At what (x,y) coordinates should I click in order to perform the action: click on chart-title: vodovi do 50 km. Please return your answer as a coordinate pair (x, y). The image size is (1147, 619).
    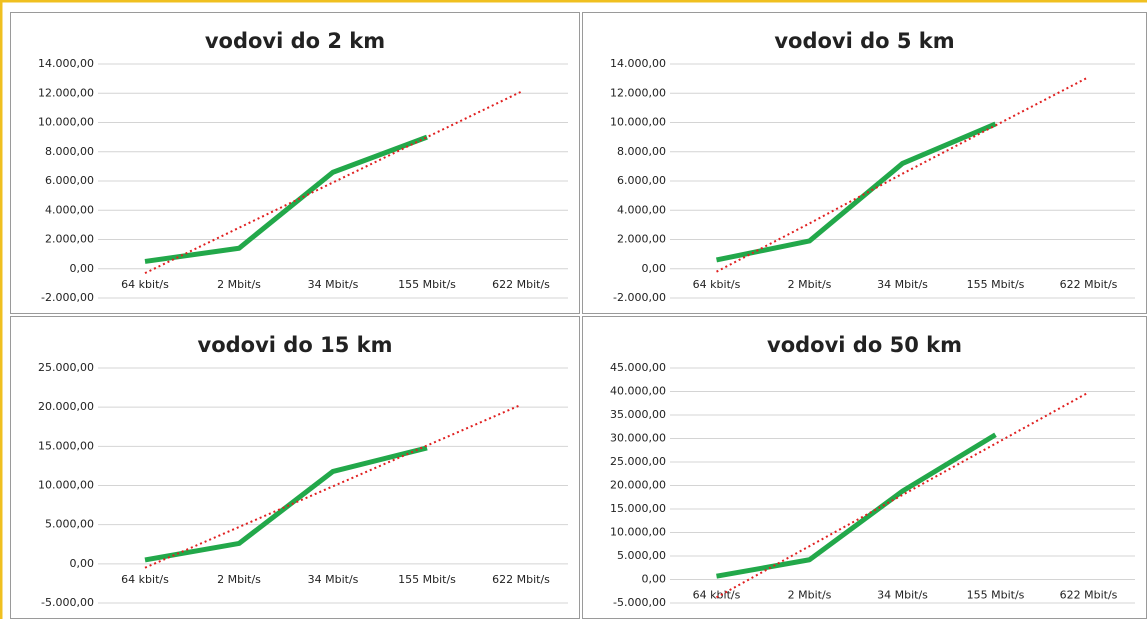
    Looking at the image, I should click on (864, 345).